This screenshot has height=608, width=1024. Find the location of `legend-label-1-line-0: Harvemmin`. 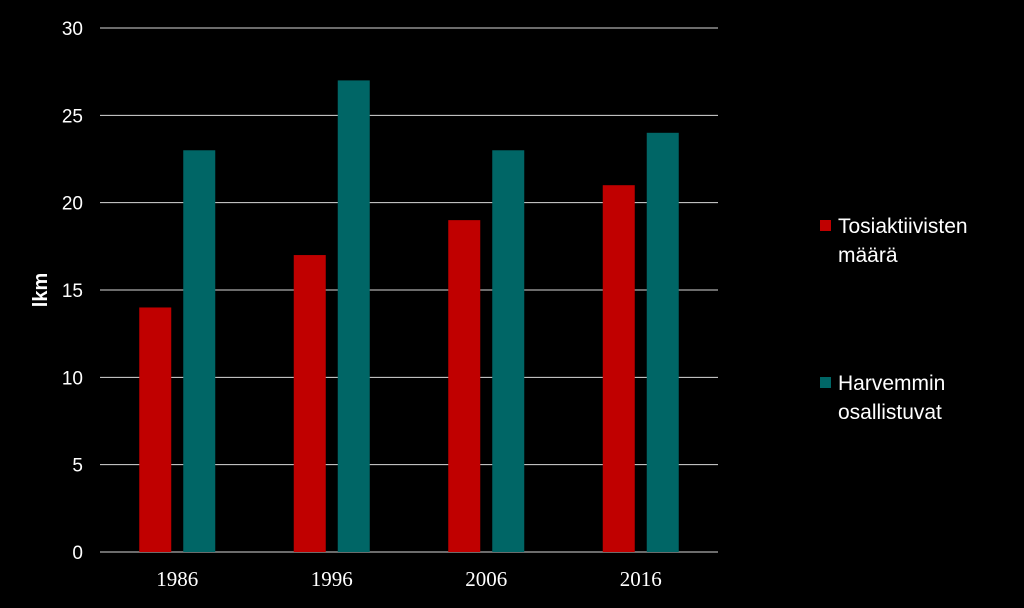

legend-label-1-line-0: Harvemmin is located at coordinates (891, 383).